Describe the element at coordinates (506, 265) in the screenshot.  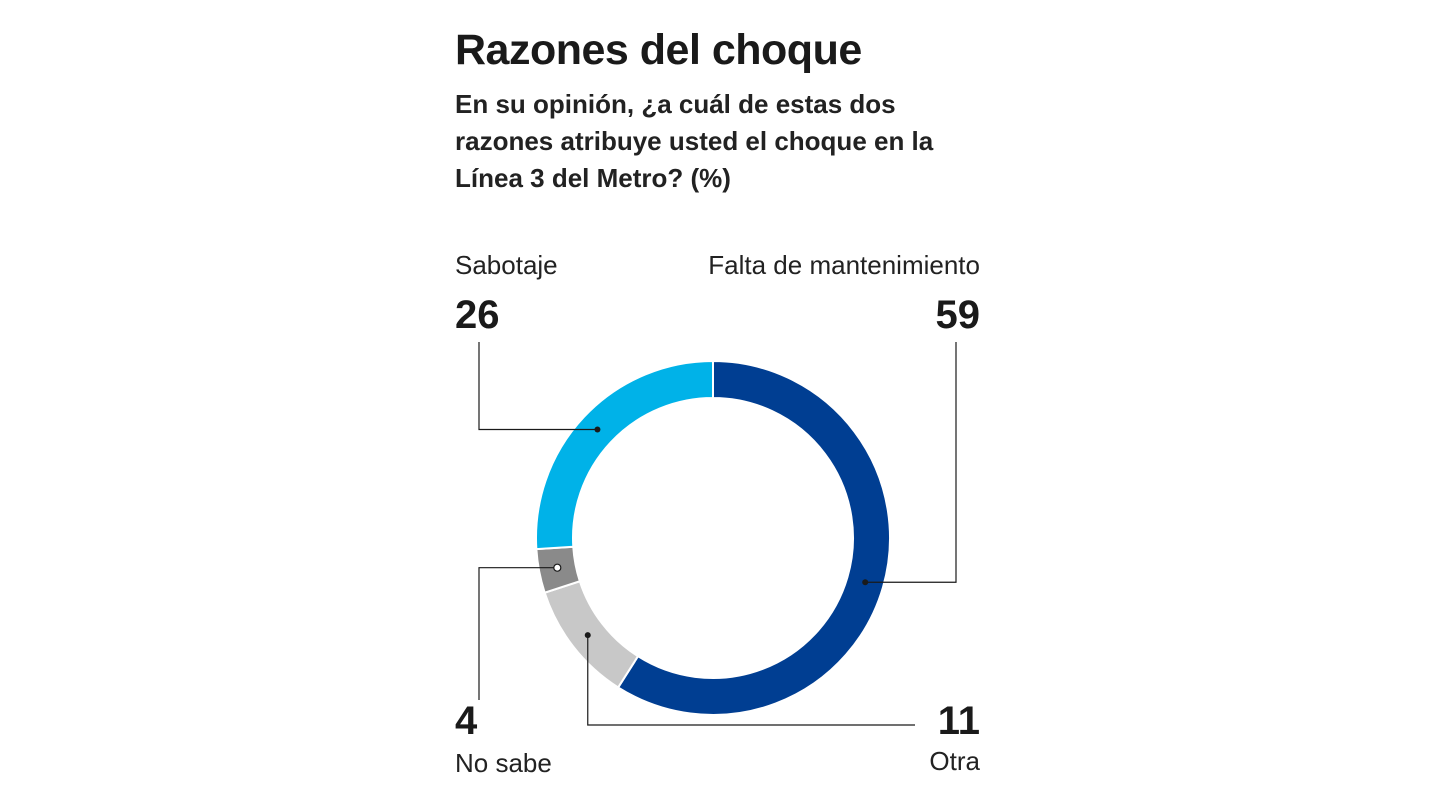
I see `label-sabotaje: Sabotaje` at that location.